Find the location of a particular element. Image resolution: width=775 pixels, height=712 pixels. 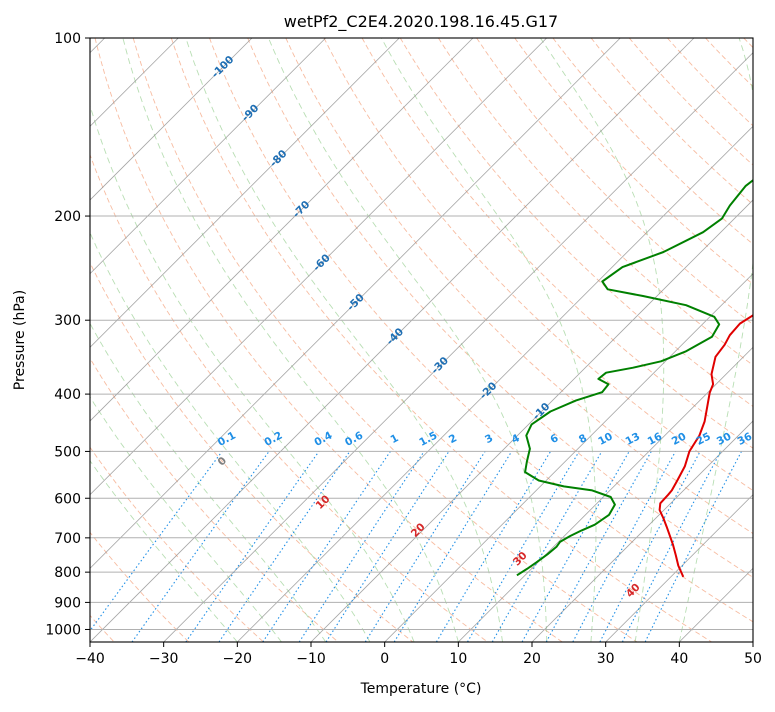

y-axis-ticks: 100 200 300 400 500 600 700 800 900 1000 is located at coordinates (67, 334).